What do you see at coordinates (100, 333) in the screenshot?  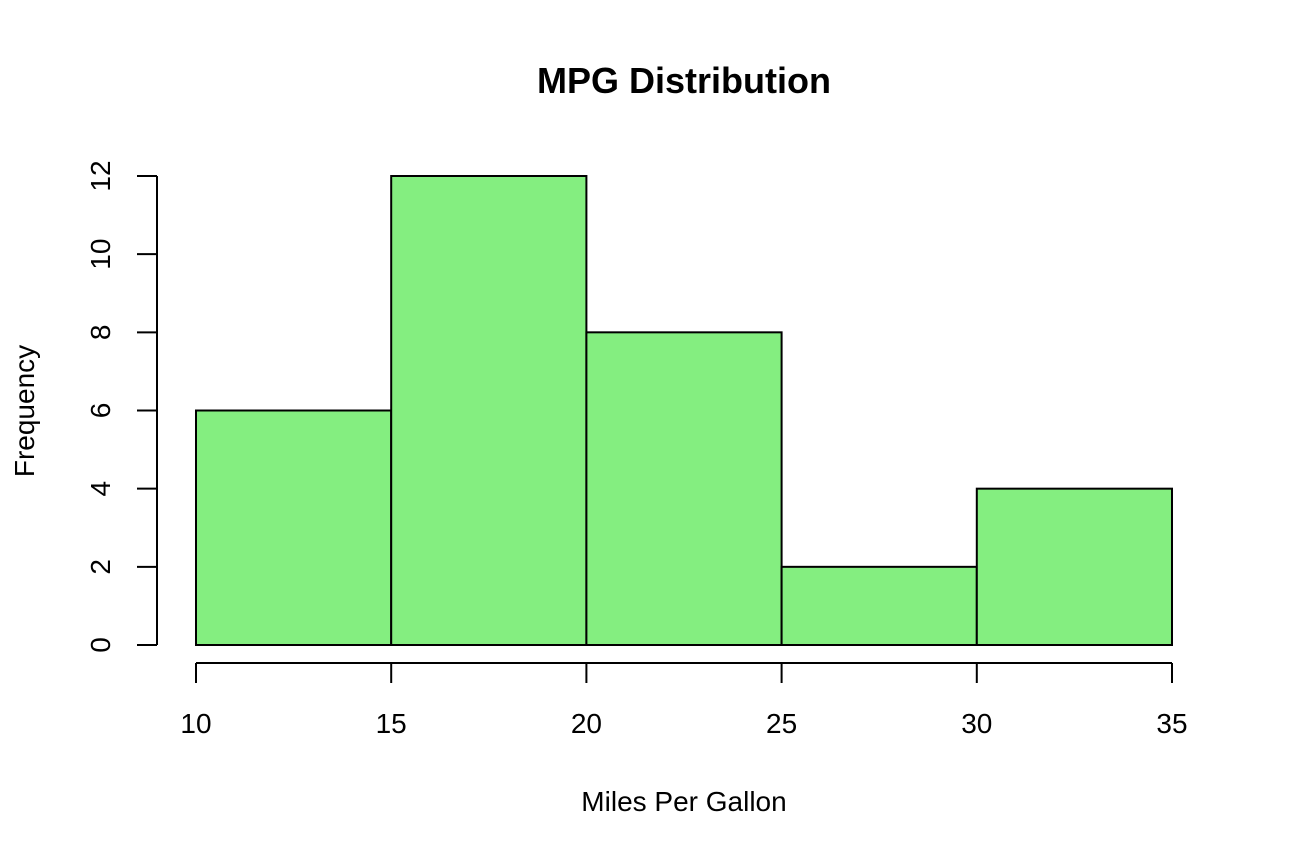 I see `y-tick-label: 8` at bounding box center [100, 333].